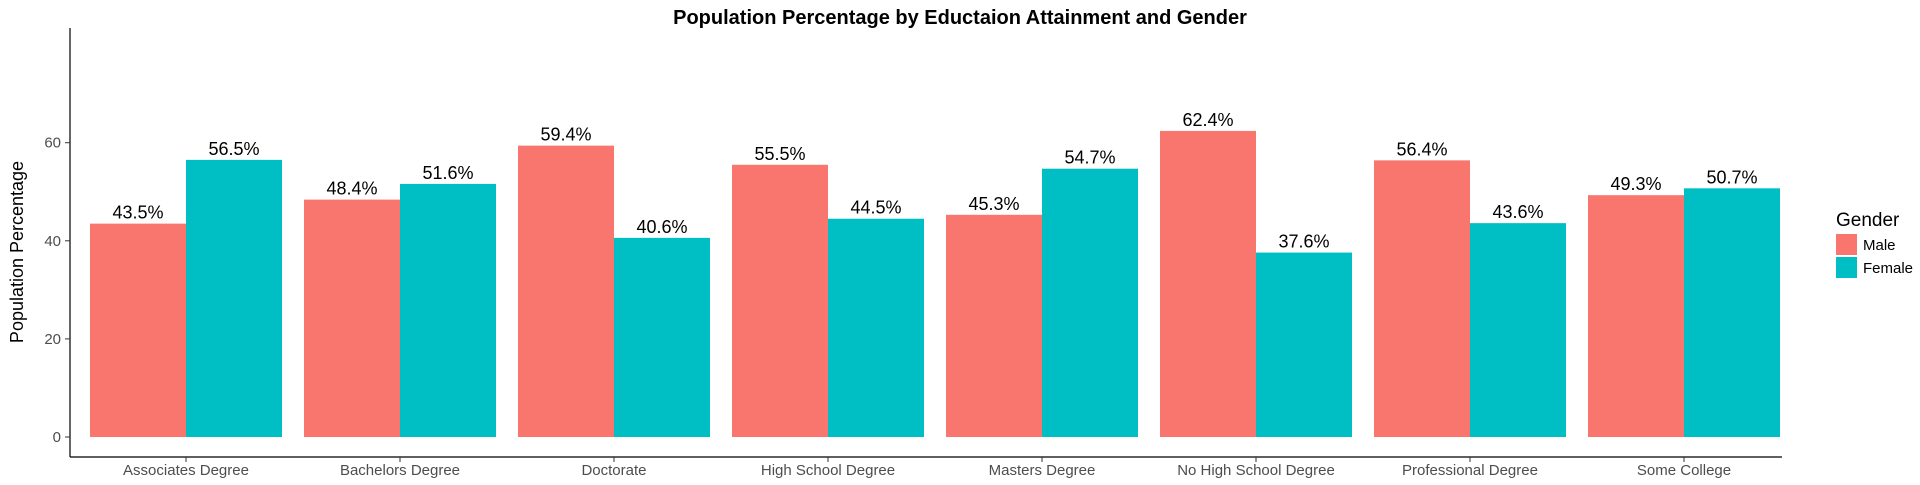  Describe the element at coordinates (1888, 268) in the screenshot. I see `legend-label-female: Female` at that location.